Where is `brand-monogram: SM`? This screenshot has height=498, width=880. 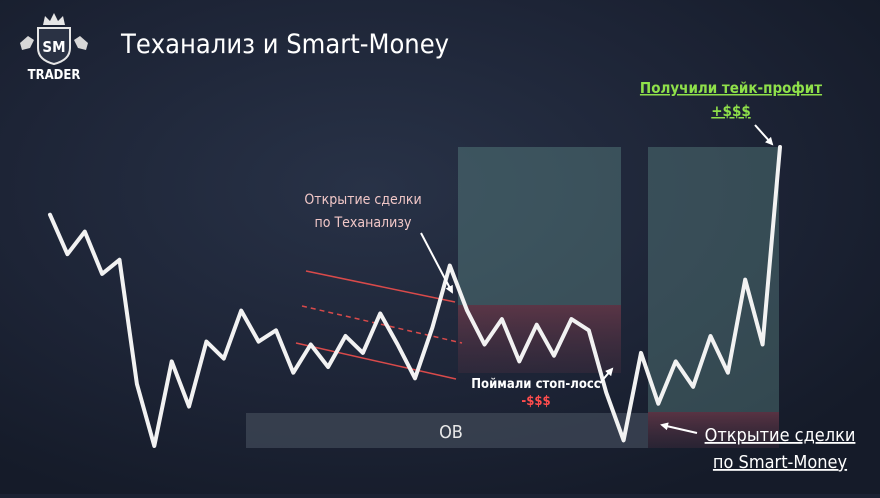
brand-monogram: SM is located at coordinates (53, 47).